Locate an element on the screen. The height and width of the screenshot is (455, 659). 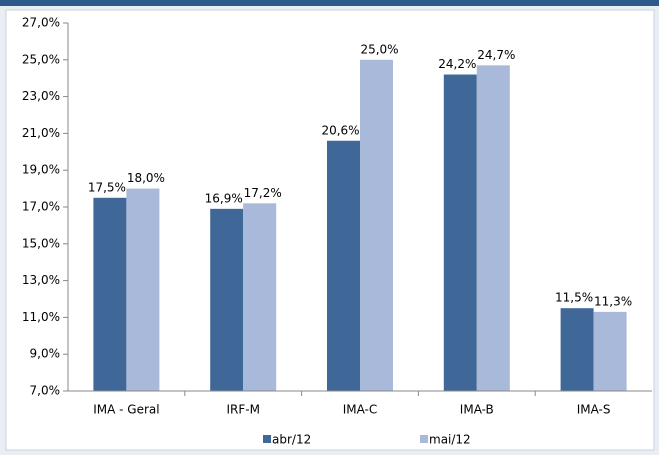
value-label: 25,0% is located at coordinates (379, 49).